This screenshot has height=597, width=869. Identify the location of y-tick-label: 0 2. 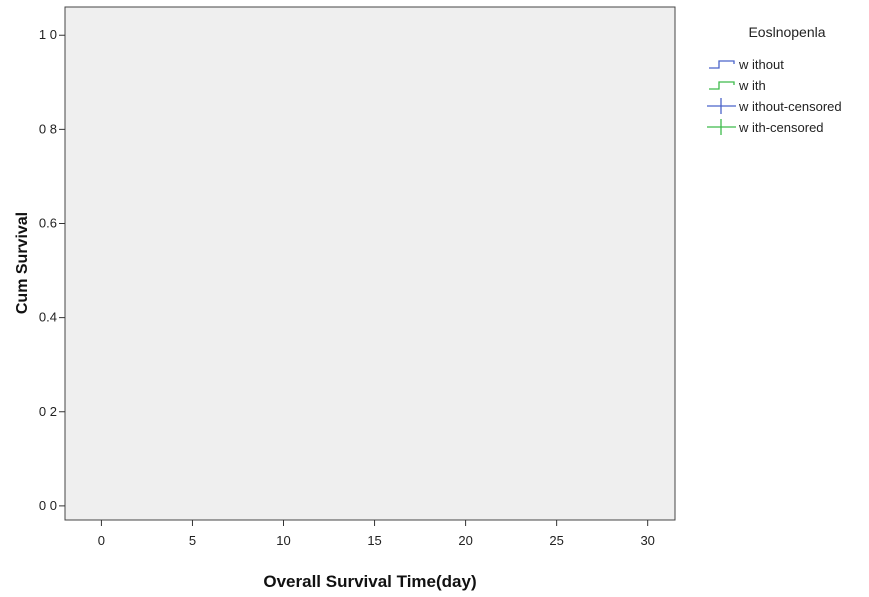
(48, 411).